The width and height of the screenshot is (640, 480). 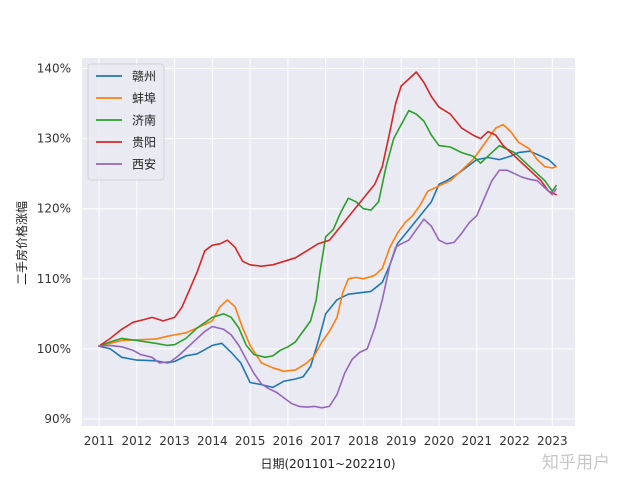 What do you see at coordinates (439, 441) in the screenshot?
I see `x-tick-label: 2020` at bounding box center [439, 441].